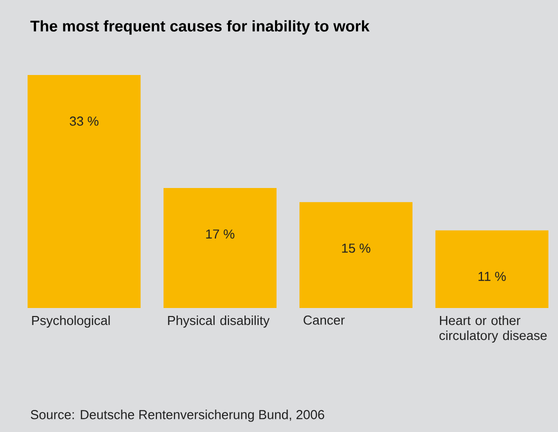 The image size is (558, 432). Describe the element at coordinates (356, 248) in the screenshot. I see `data-label: 15 %` at that location.